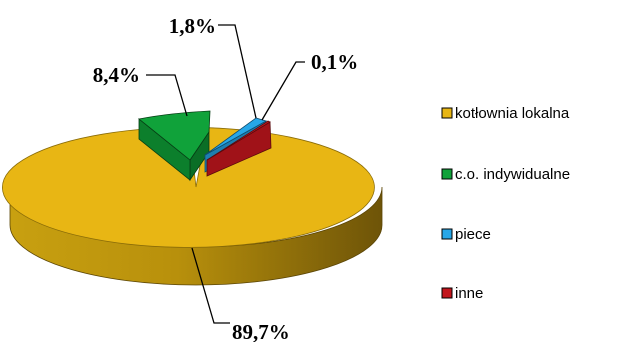  What do you see at coordinates (334, 62) in the screenshot?
I see `label-inne: 0,1%` at bounding box center [334, 62].